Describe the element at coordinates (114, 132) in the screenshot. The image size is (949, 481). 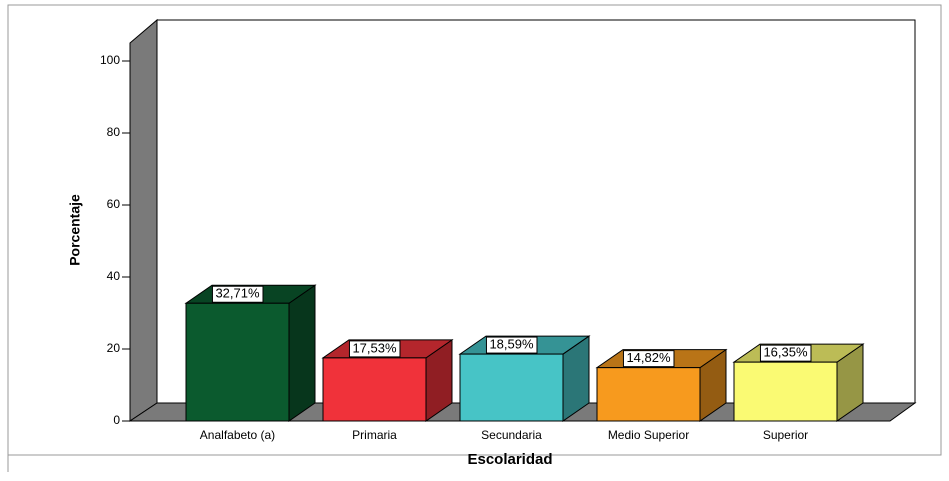
I see `y-tick-label: 80` at that location.